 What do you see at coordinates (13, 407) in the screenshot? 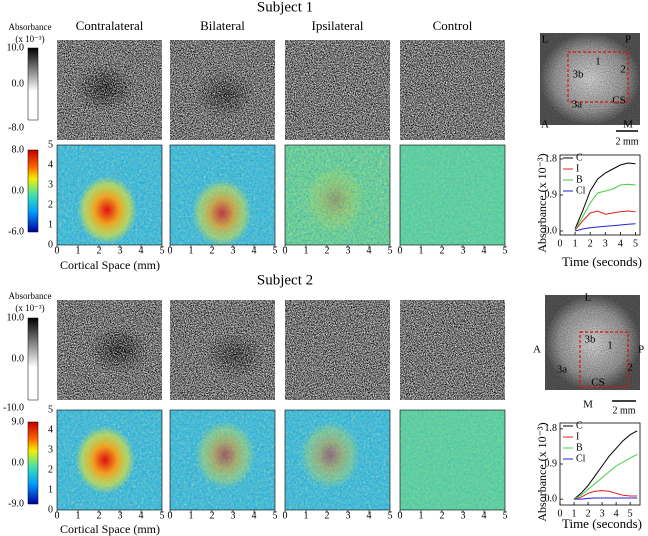
I see `colorbar-tick: -10.0` at bounding box center [13, 407].